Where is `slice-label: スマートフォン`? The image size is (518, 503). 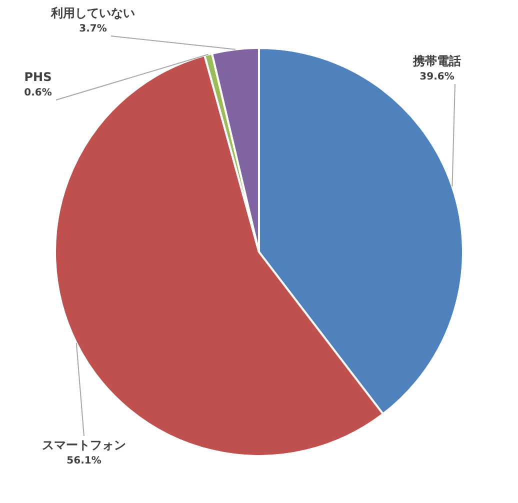
slice-label: スマートフォン is located at coordinates (84, 445).